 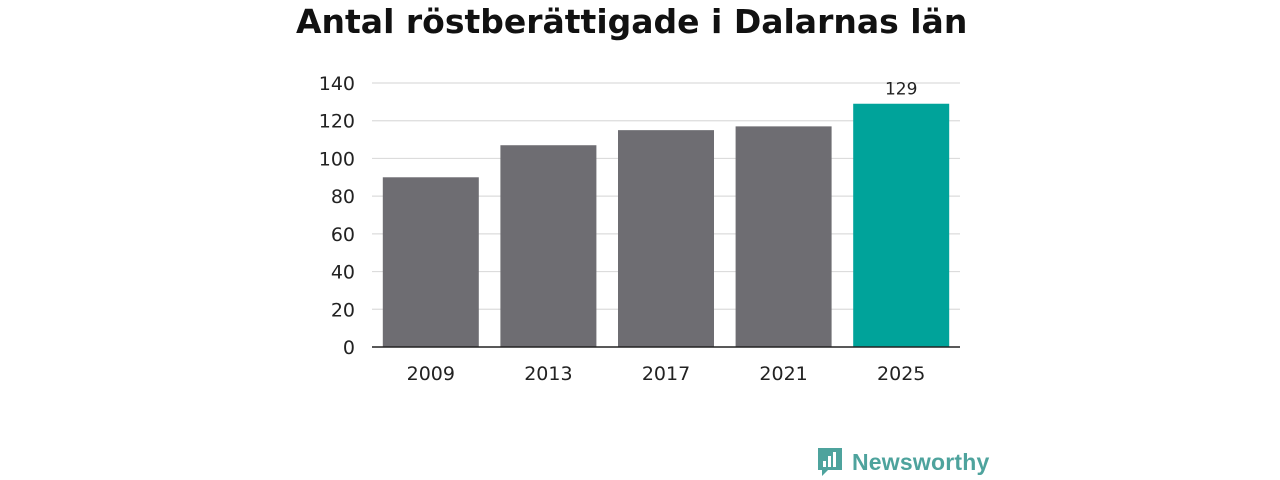 I want to click on x-tick-label: 2017, so click(x=666, y=374).